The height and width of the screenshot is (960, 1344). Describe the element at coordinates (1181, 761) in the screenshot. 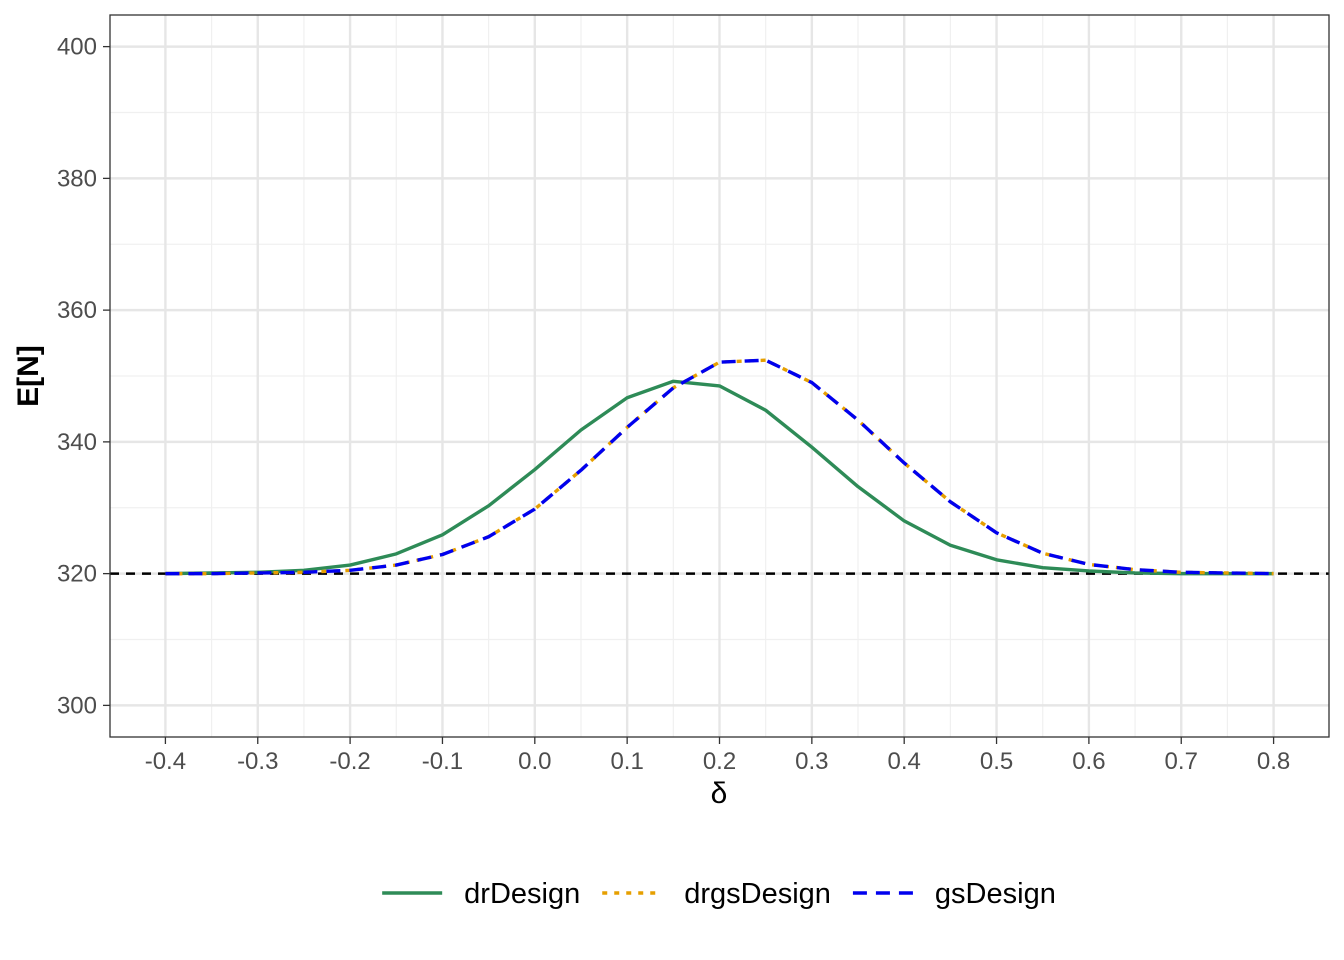

I see `x-tick-label: 0.7` at that location.